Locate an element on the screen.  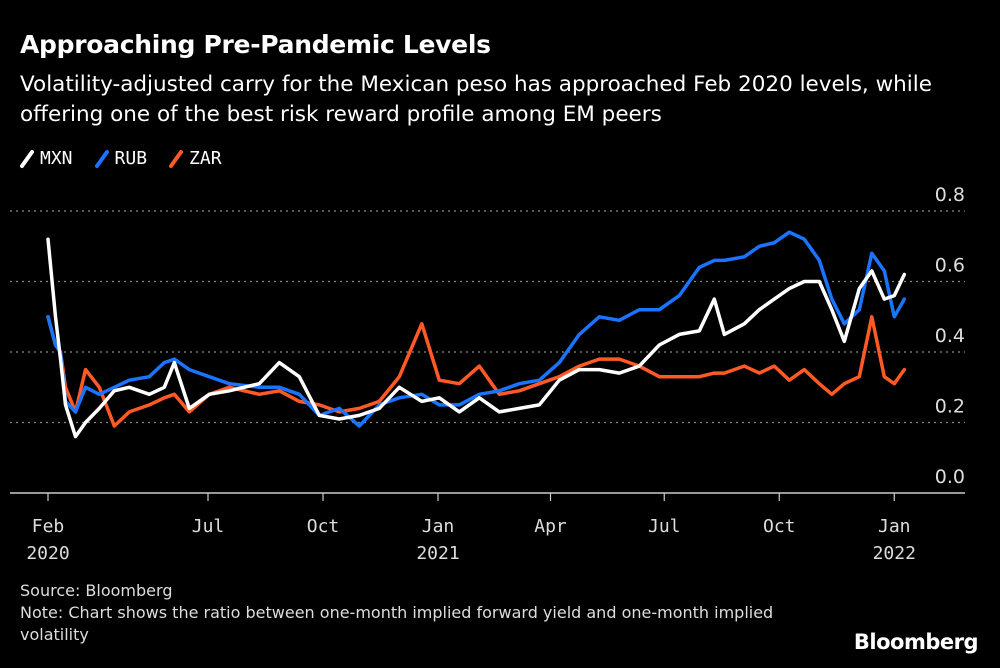
legend-swatch-rub is located at coordinates (101, 158).